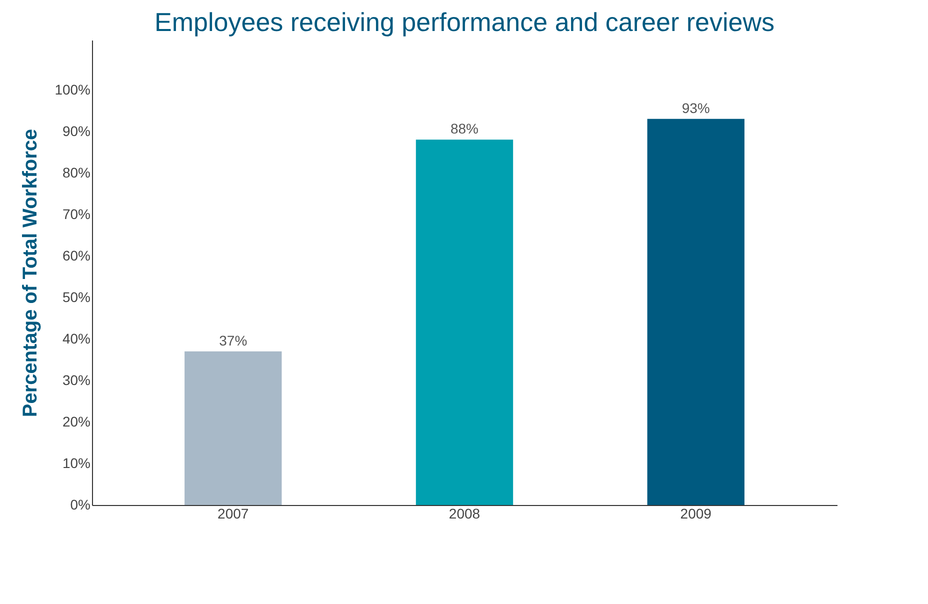  Describe the element at coordinates (76, 421) in the screenshot. I see `y-tick-label: 20%` at that location.